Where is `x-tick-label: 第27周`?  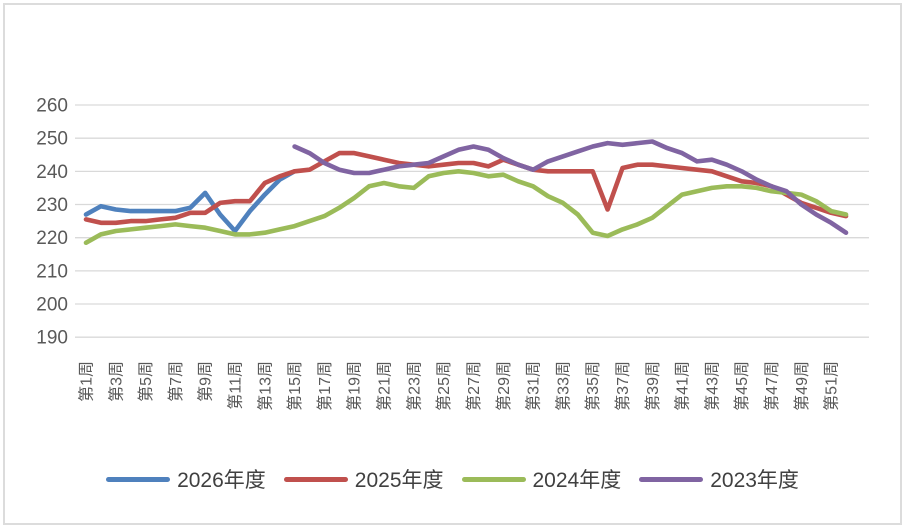
x-tick-label: 第27周 is located at coordinates (474, 386).